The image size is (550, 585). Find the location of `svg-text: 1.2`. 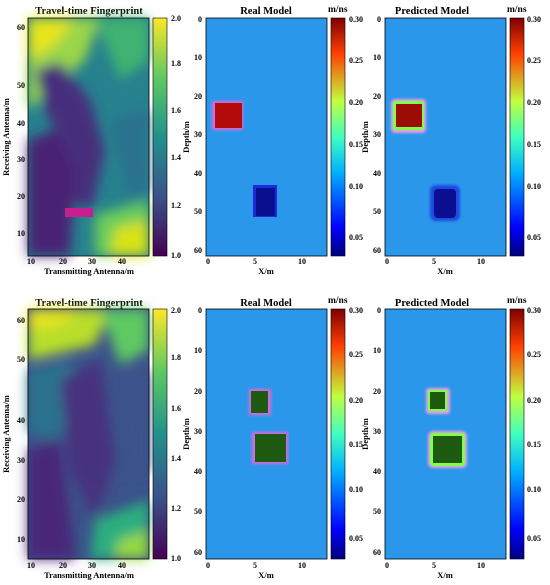

svg-text: 1.2 is located at coordinates (176, 205).